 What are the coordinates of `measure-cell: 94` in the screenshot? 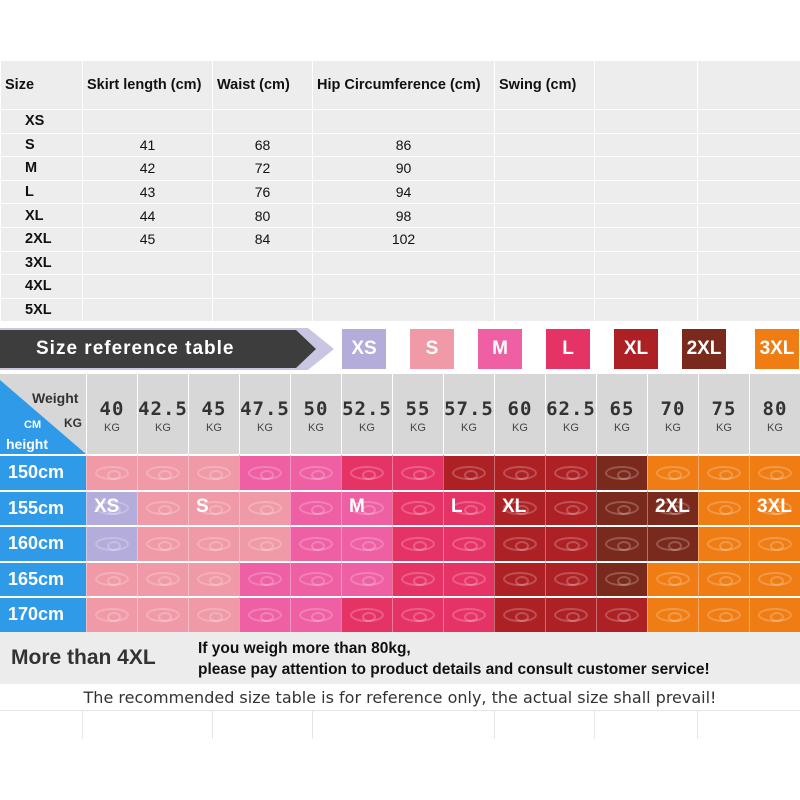 It's located at (403, 192).